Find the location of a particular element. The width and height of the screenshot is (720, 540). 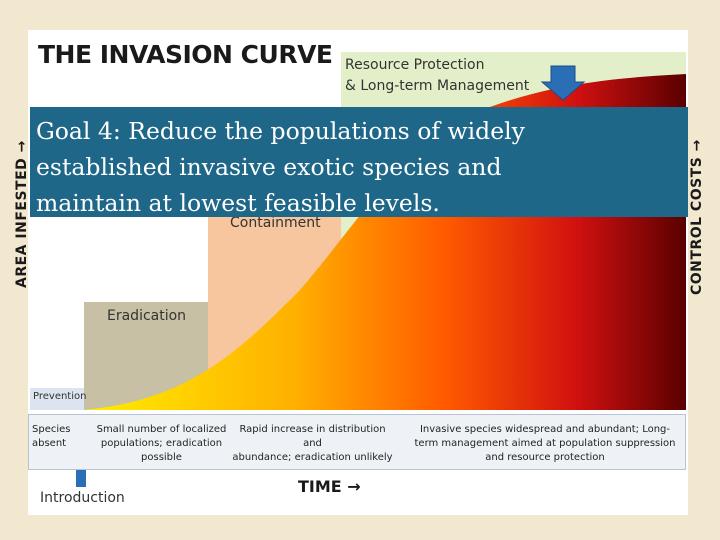

goal-line-3: maintain at lowest feasible levels. is located at coordinates (238, 203).